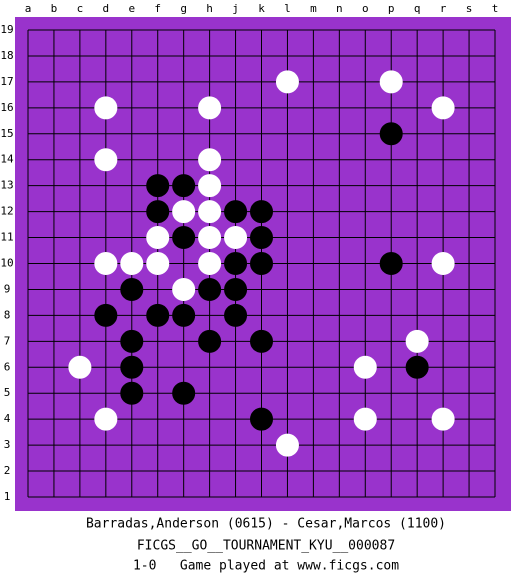 The width and height of the screenshot is (525, 575). Describe the element at coordinates (7, 418) in the screenshot. I see `row-label: 4` at that location.